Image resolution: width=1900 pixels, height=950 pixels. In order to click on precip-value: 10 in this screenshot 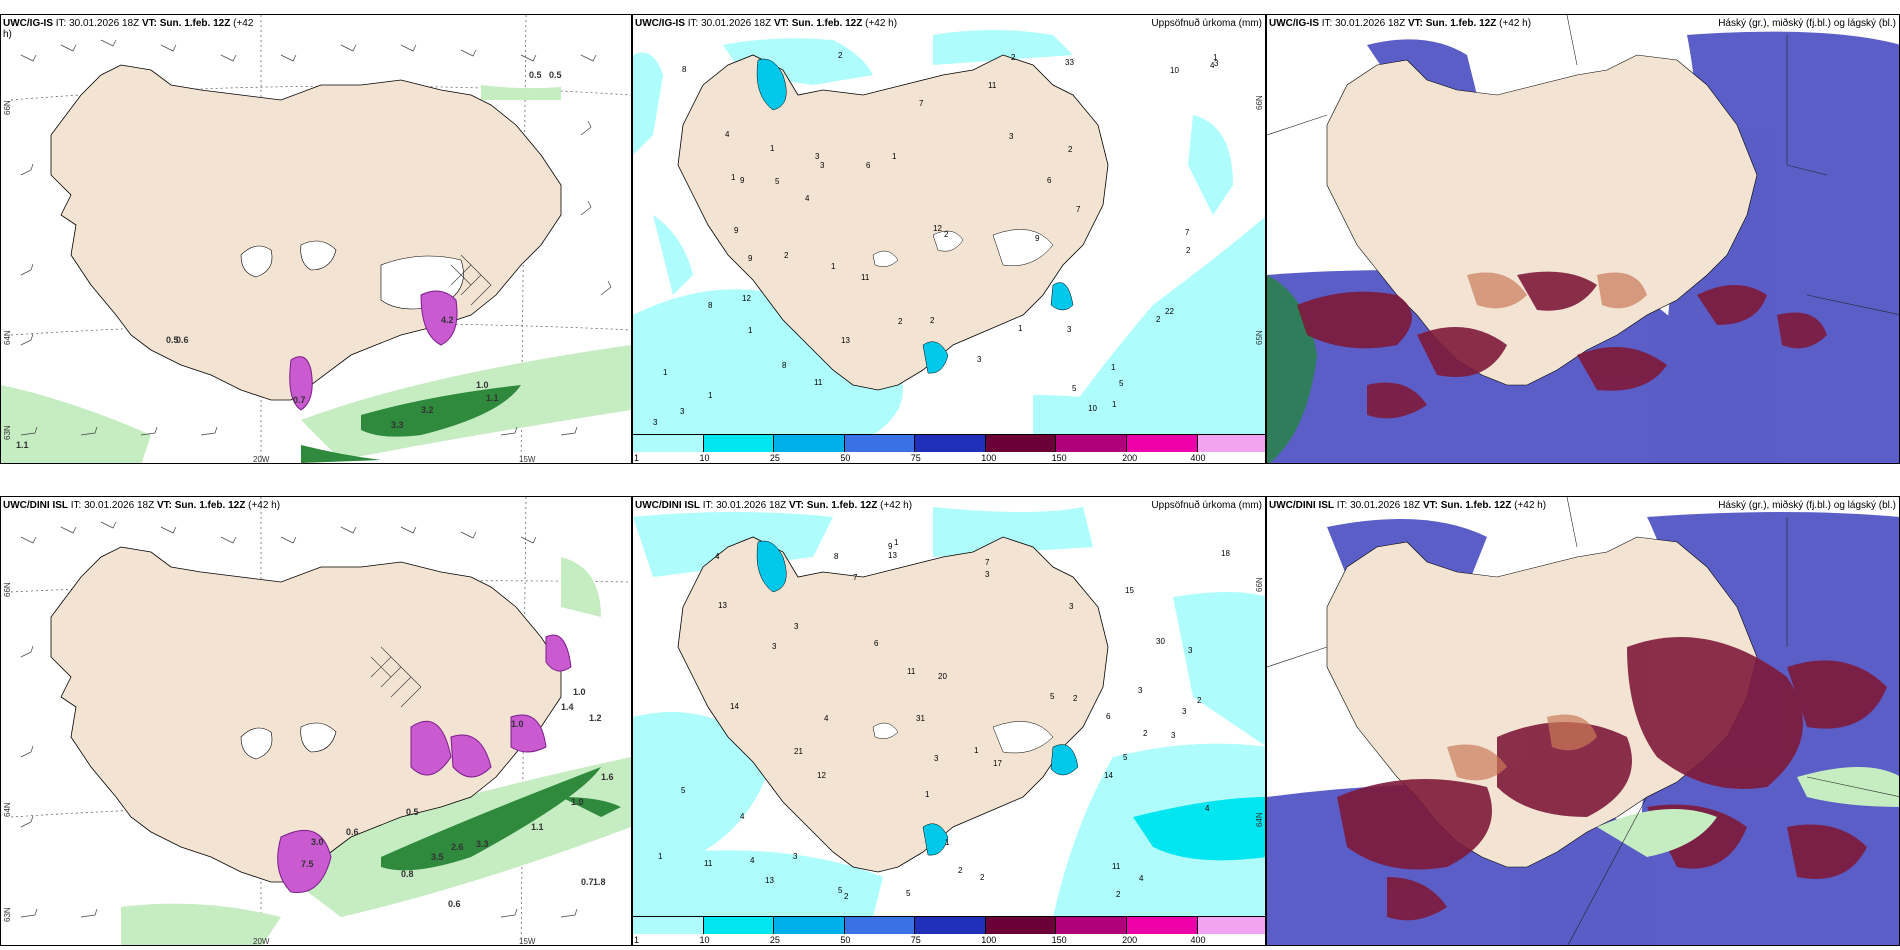, I will do `click(1092, 408)`.